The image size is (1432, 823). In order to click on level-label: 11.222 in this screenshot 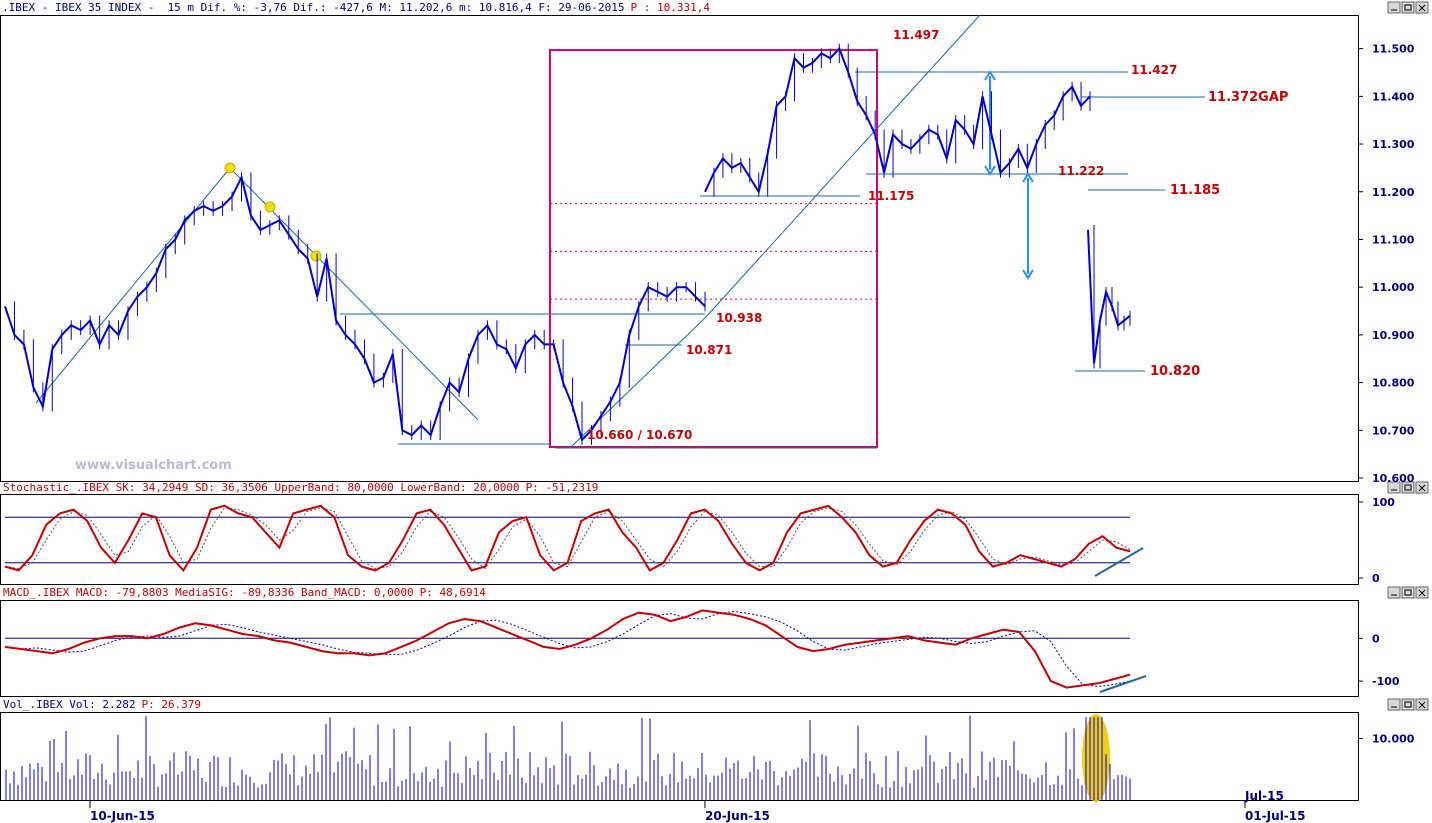, I will do `click(1081, 171)`.